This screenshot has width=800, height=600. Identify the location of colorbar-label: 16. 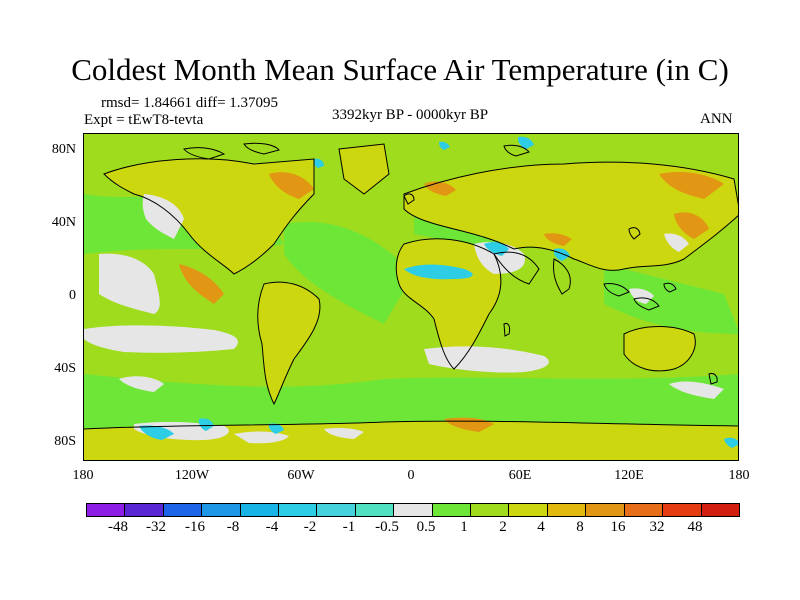
(618, 527).